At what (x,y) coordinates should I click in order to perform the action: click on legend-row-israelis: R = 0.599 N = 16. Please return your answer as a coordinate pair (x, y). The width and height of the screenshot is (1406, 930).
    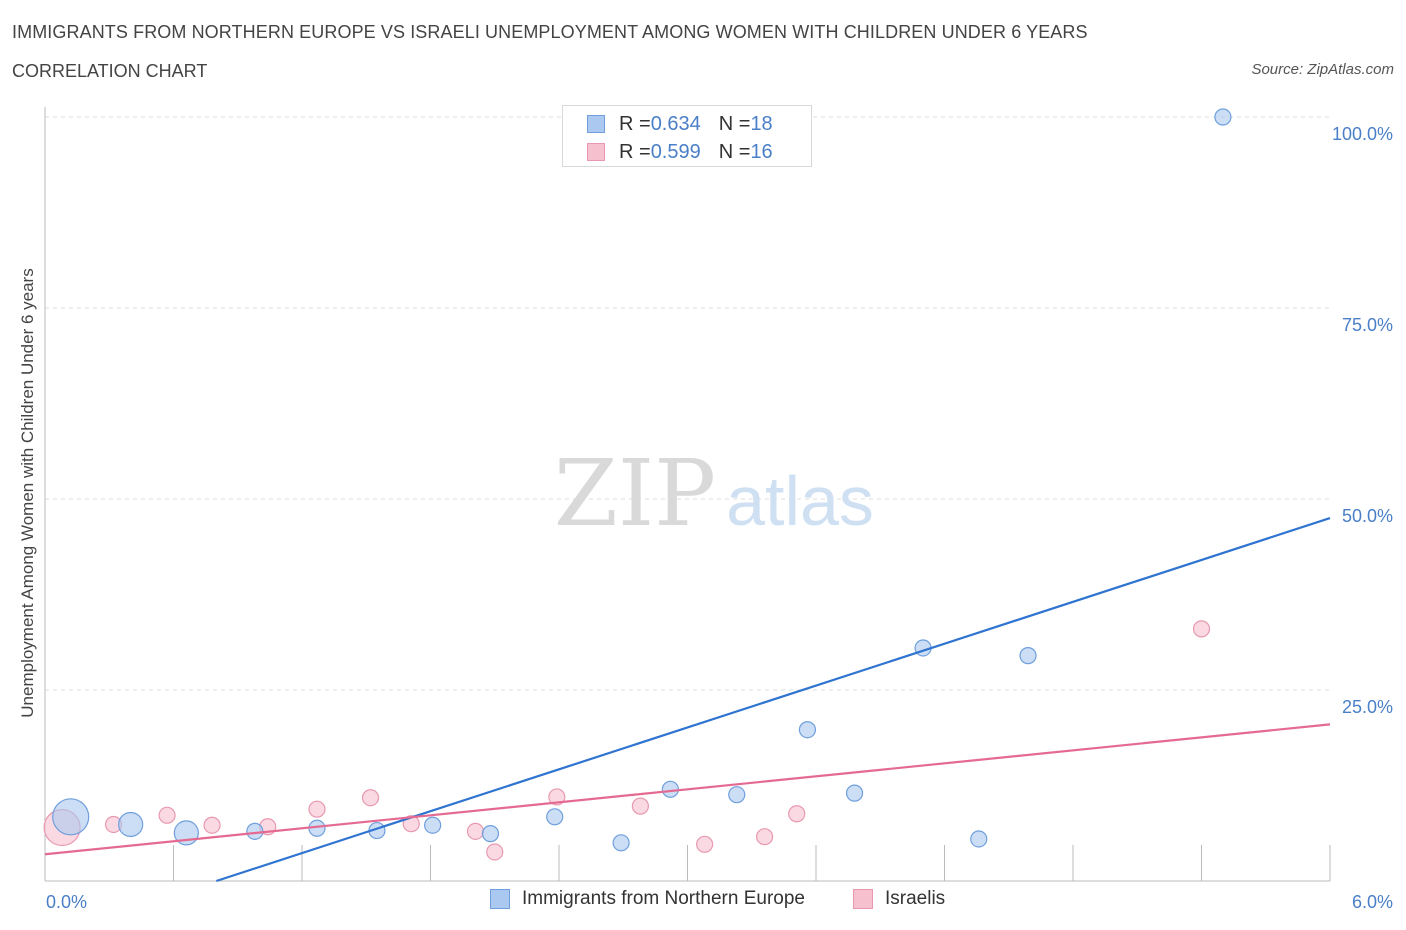
    Looking at the image, I should click on (680, 152).